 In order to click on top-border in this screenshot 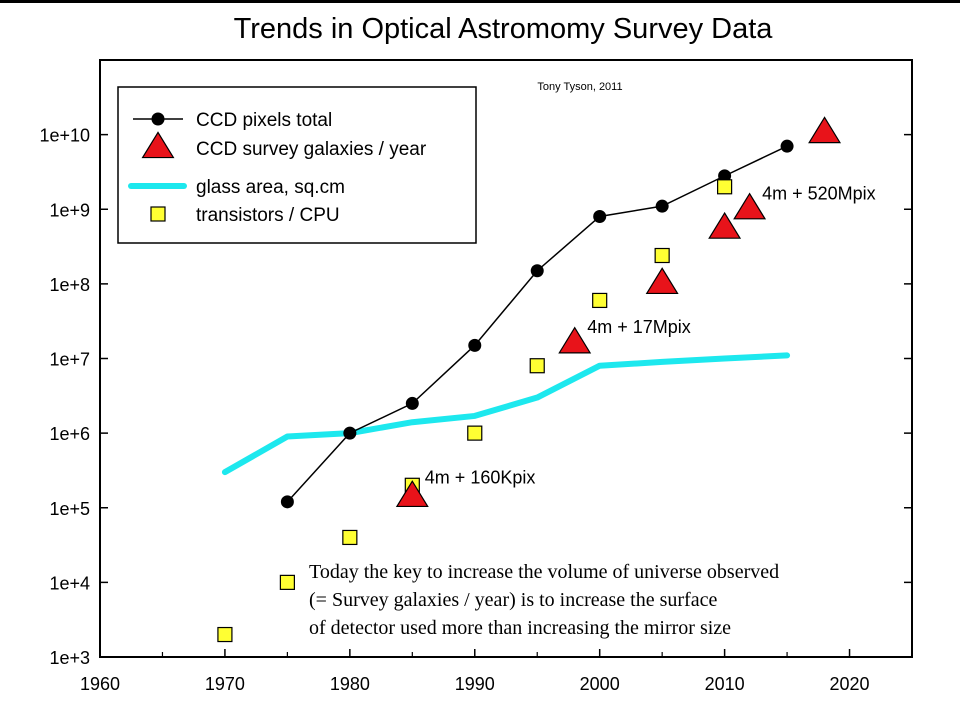, I will do `click(480, 1)`.